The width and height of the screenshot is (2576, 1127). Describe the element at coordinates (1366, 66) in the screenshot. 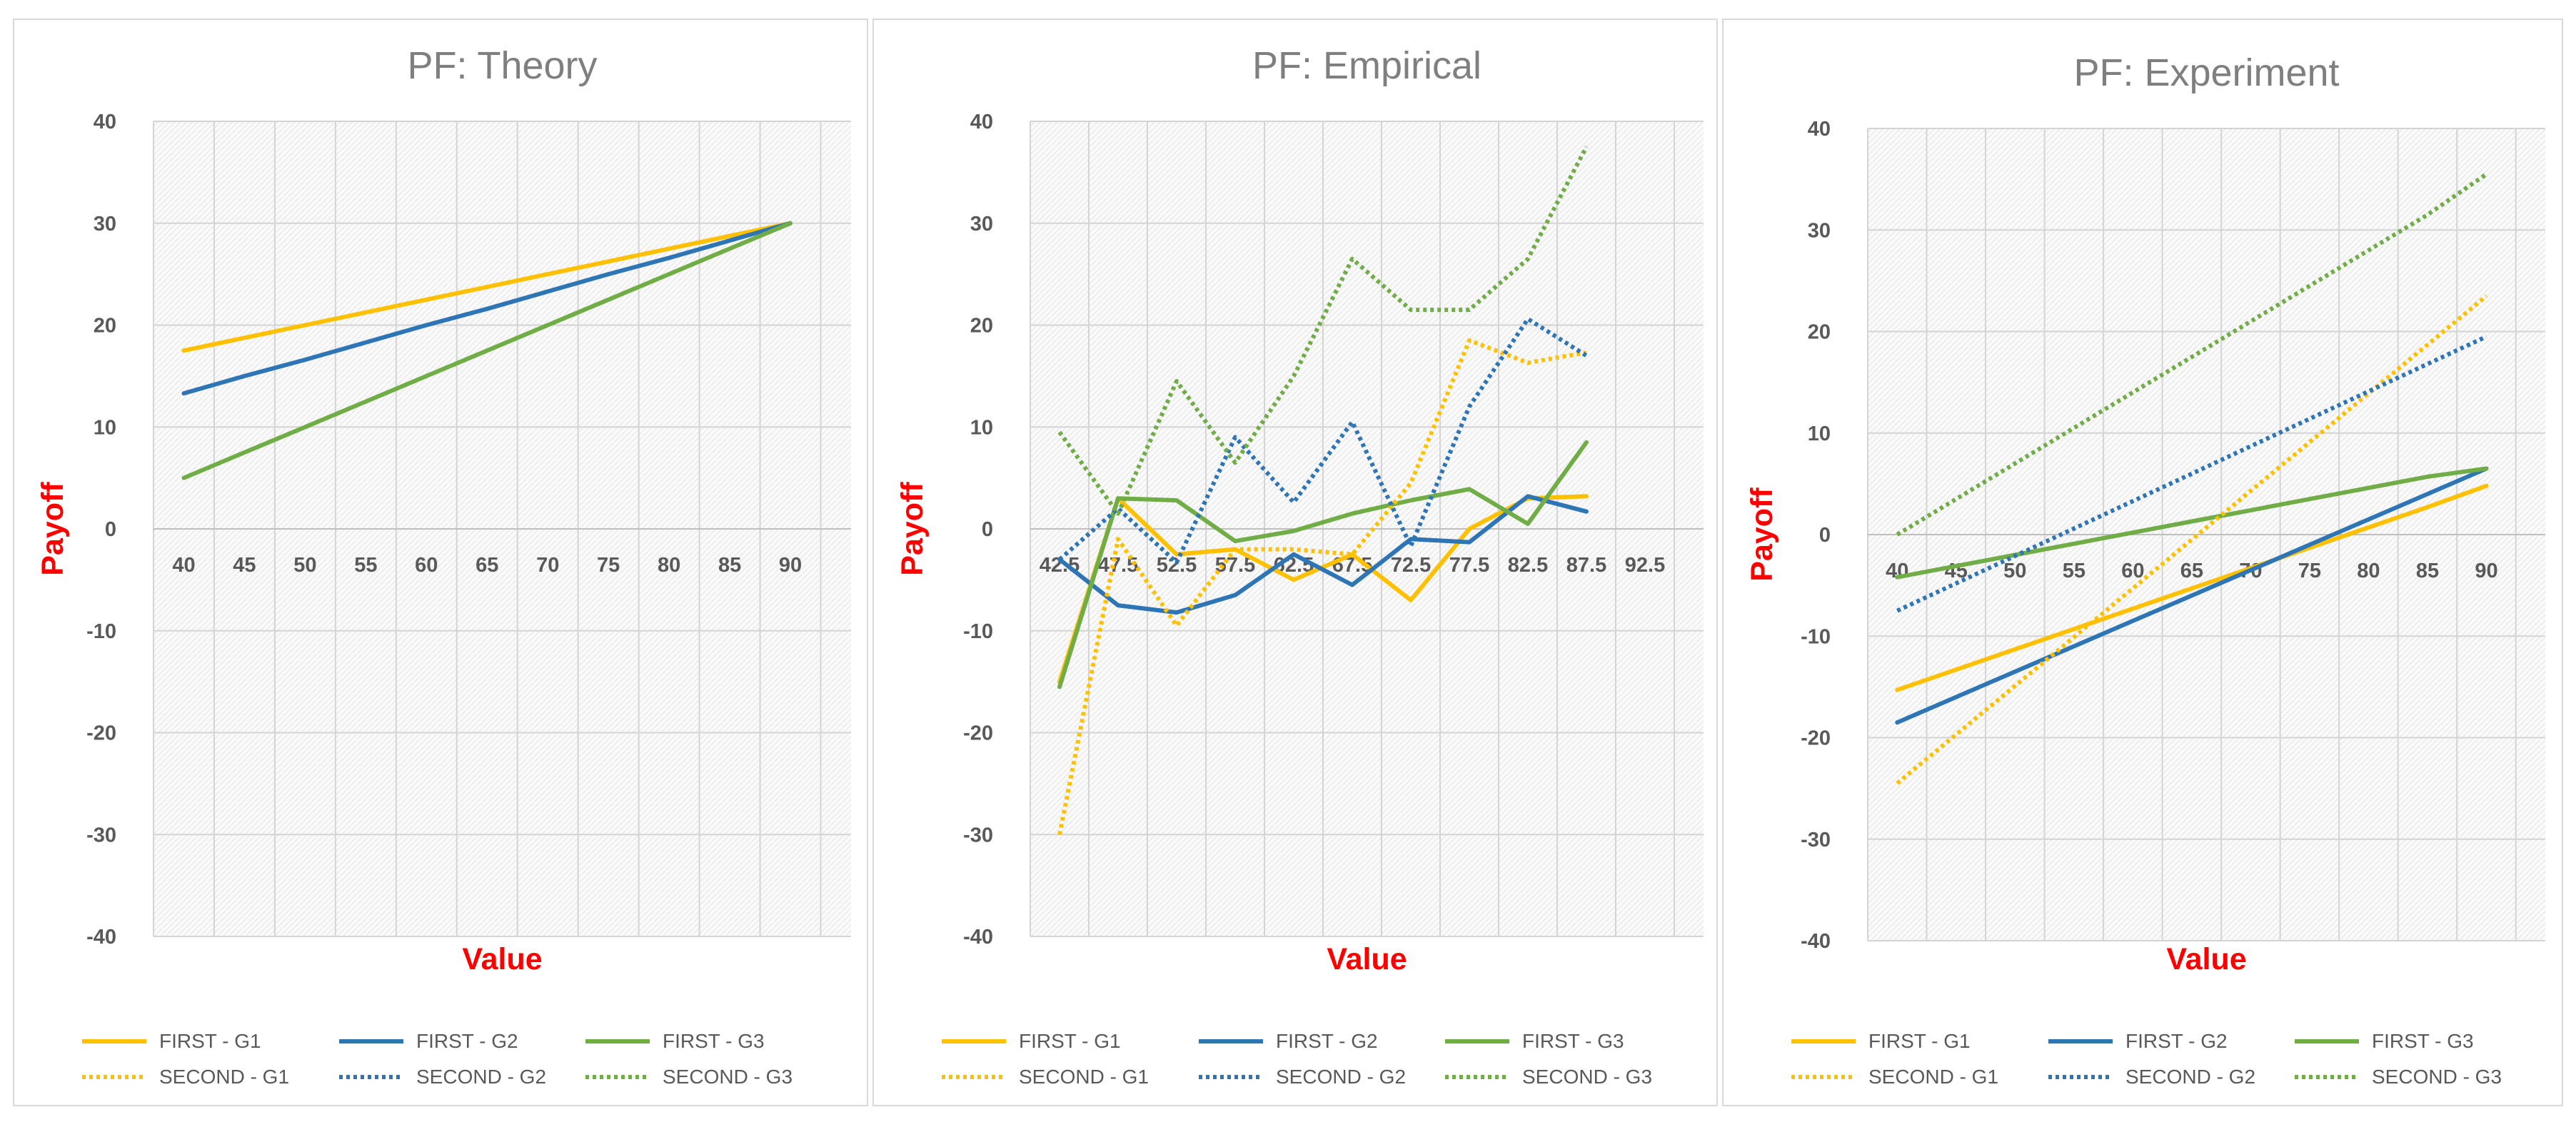

I see `chart-title: PF: Empirical` at that location.